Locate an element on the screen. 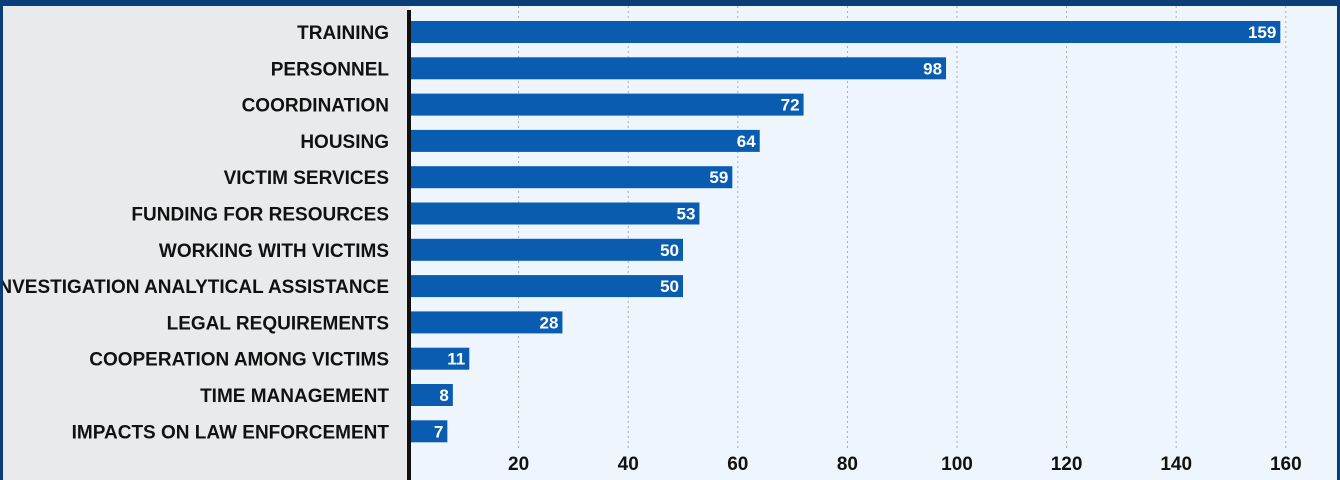  bar-value-label: 53 is located at coordinates (686, 214).